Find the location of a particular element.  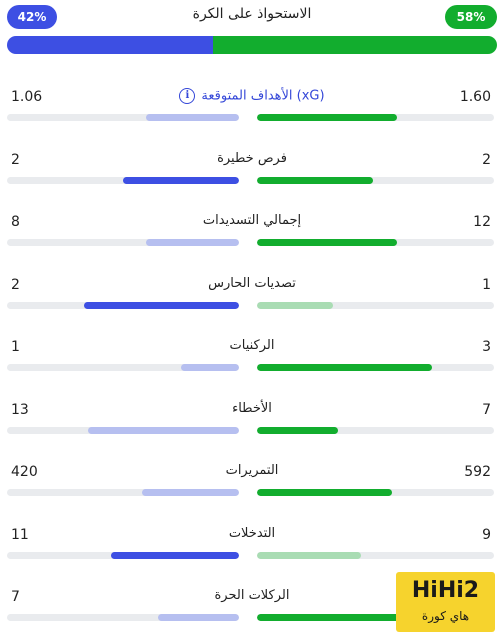

watermark-subtitle: هاي كورة is located at coordinates (445, 616).